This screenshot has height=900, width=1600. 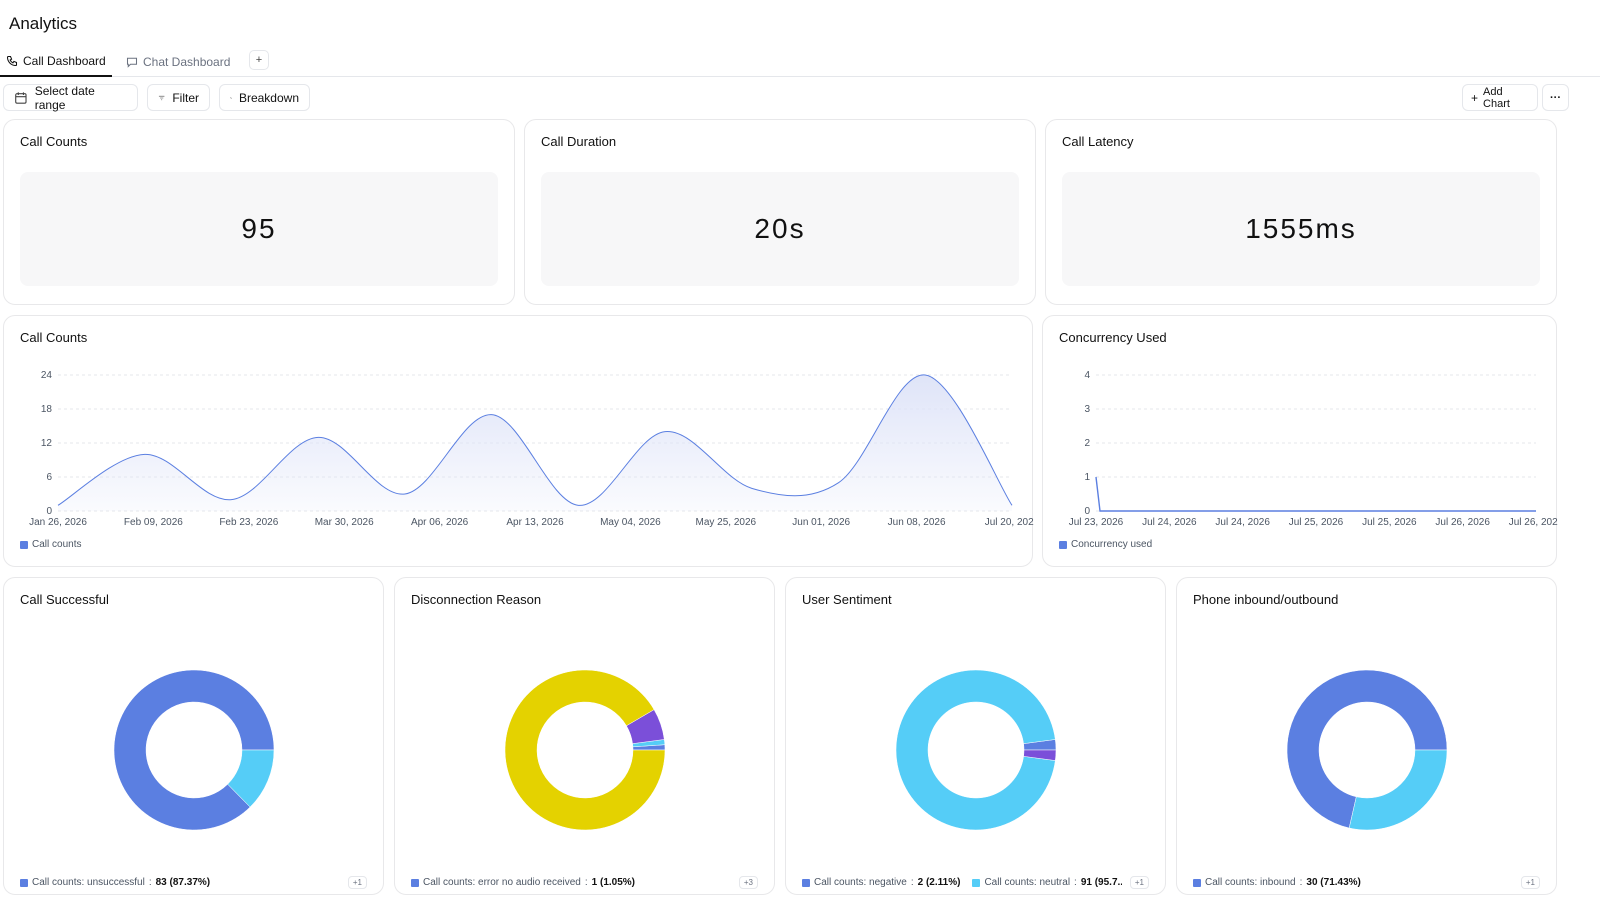 I want to click on legend-label: Call counts: error no audio received, so click(x=502, y=882).